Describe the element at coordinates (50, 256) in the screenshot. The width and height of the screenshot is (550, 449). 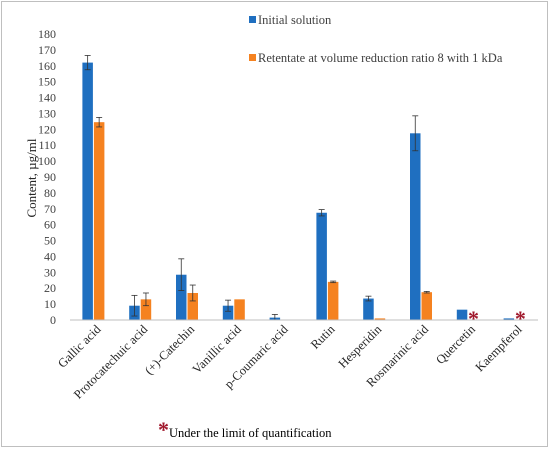
I see `y-tick-label: 40` at that location.